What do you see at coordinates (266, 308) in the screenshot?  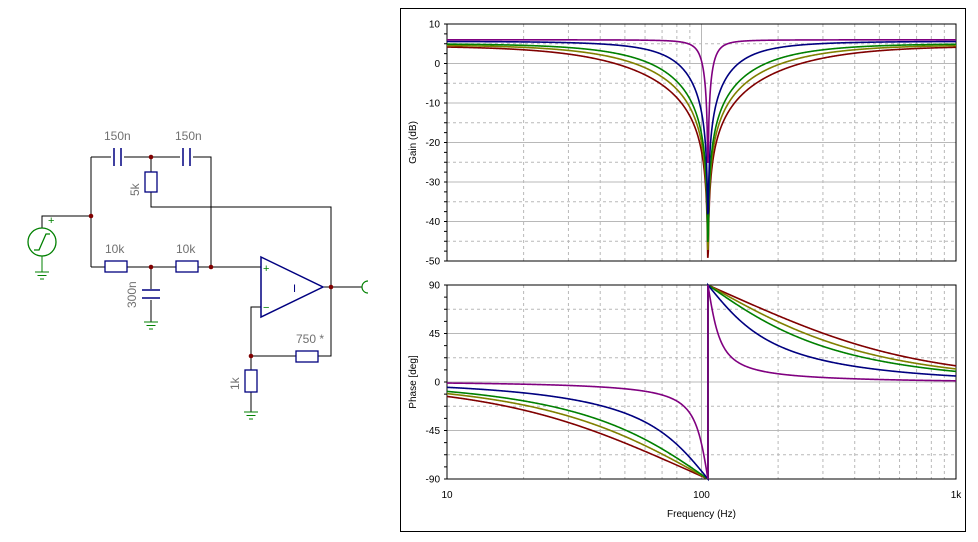 I see `opamp-minus-label: −` at bounding box center [266, 308].